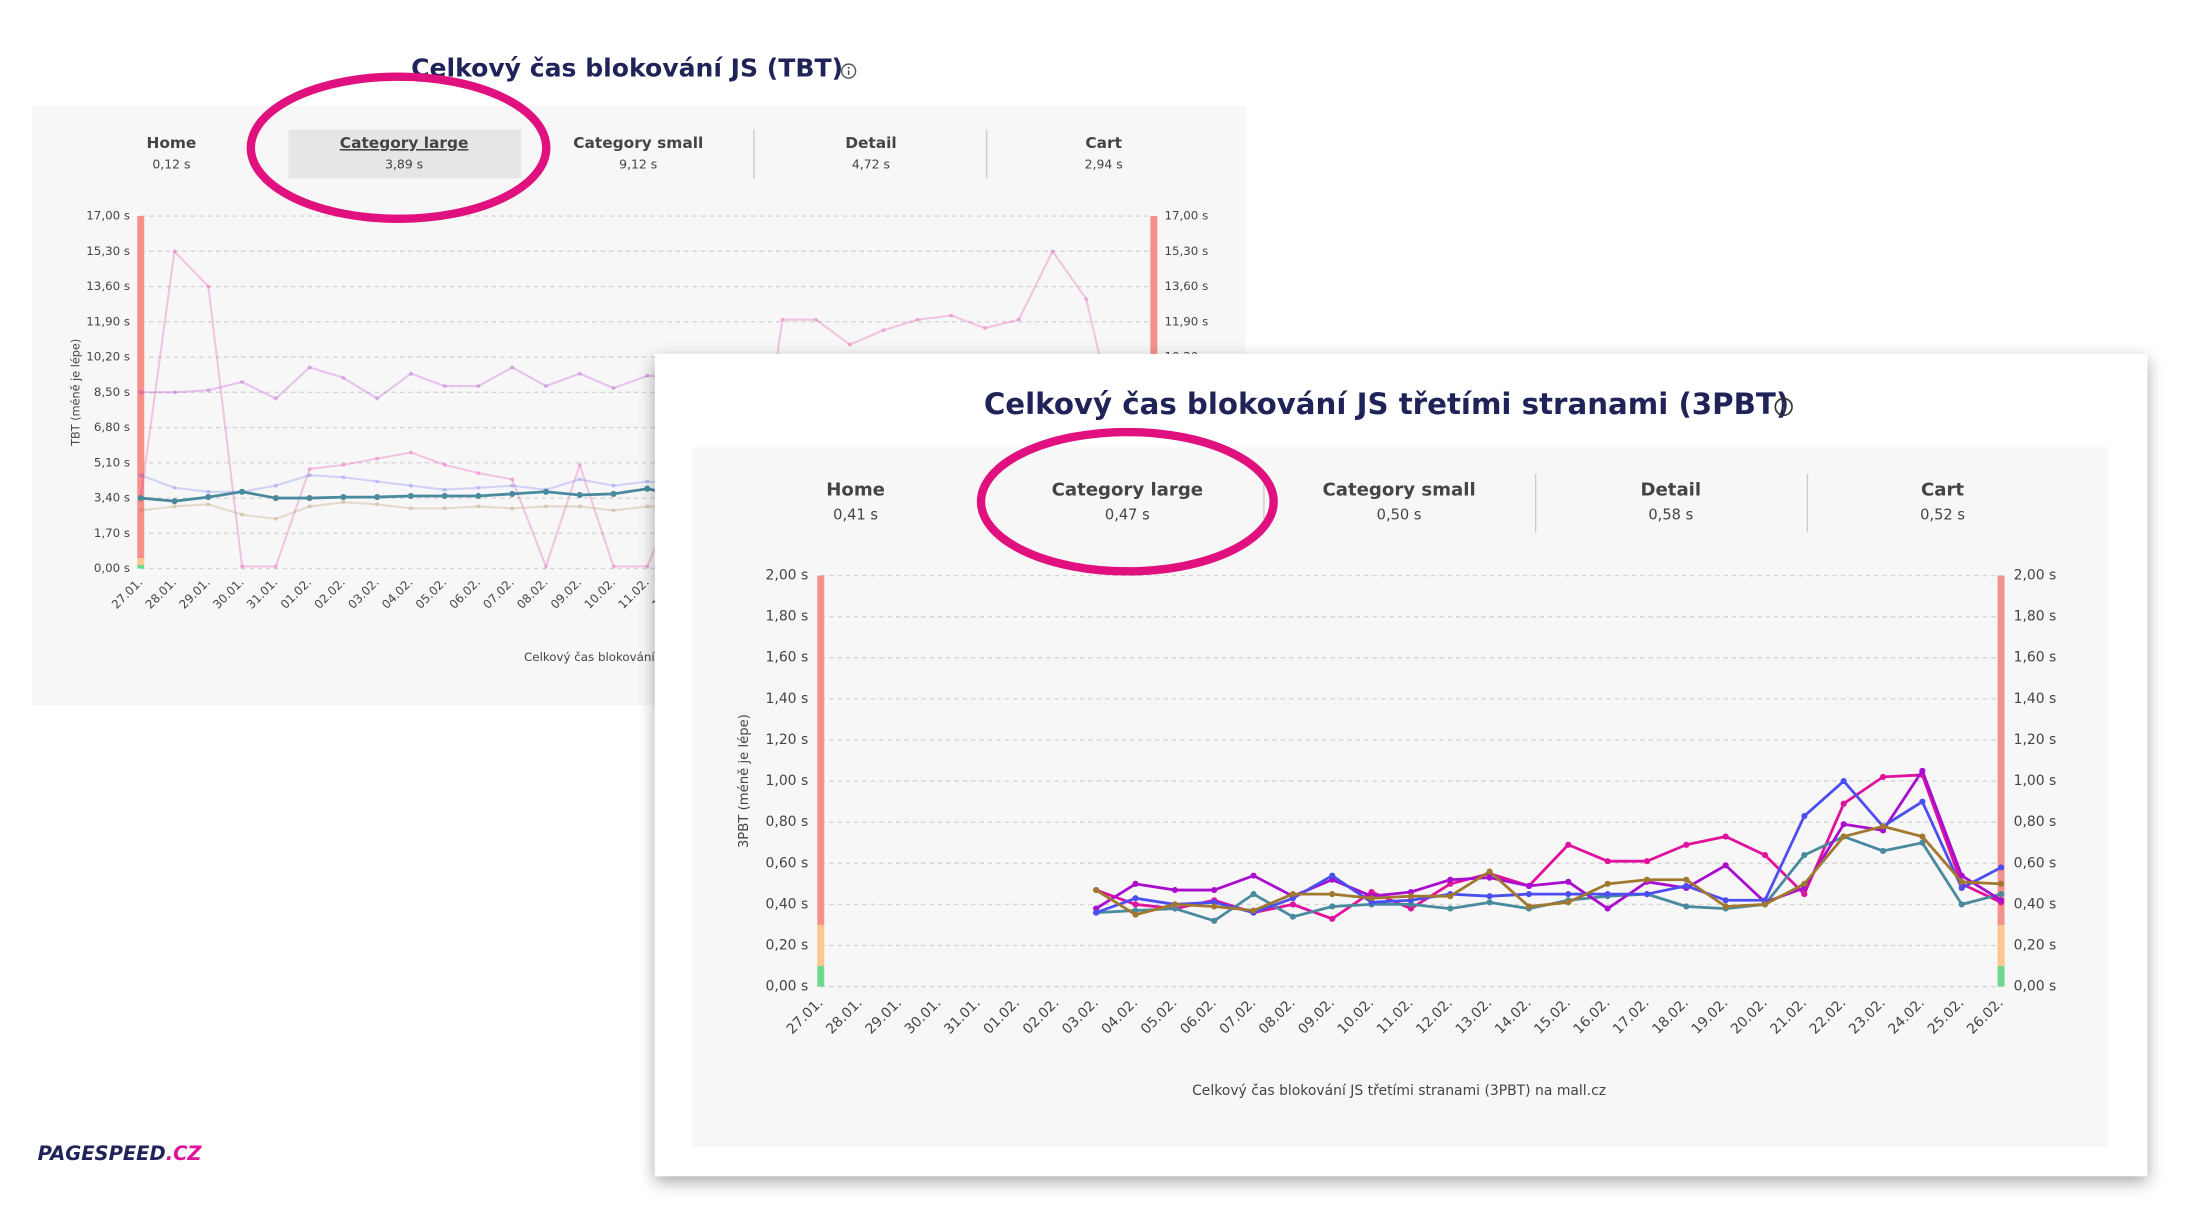 The image size is (2185, 1228). What do you see at coordinates (787, 863) in the screenshot?
I see `y-tick-label: 0,60 s` at bounding box center [787, 863].